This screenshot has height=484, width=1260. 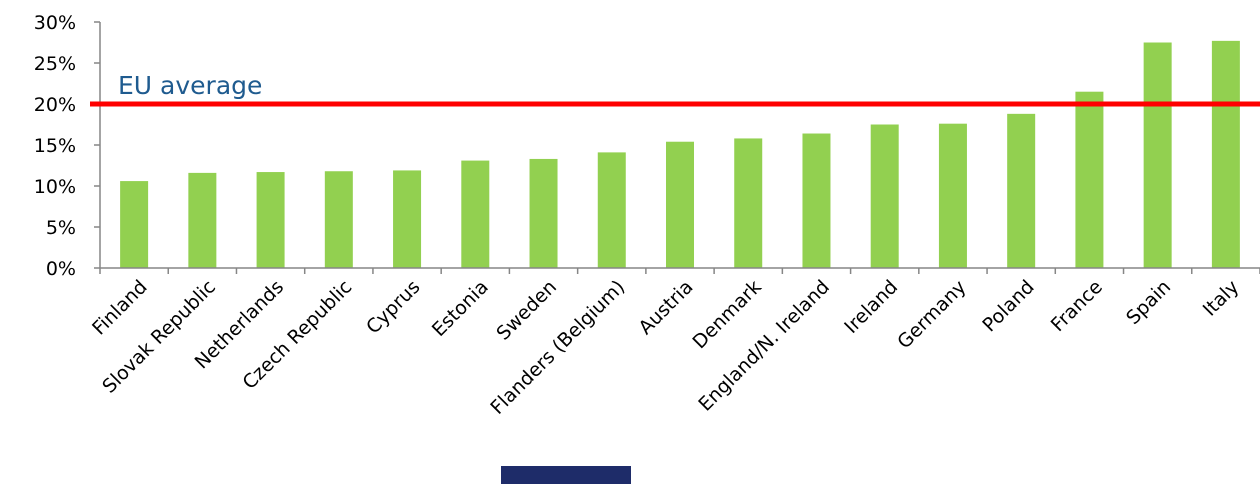 I want to click on bar-austria, so click(x=680, y=204).